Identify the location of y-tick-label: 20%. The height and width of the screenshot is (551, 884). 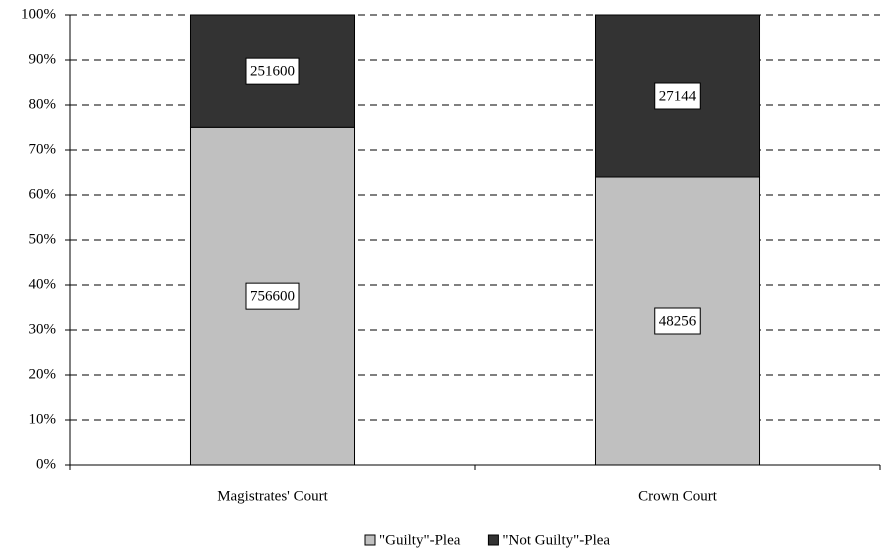
(43, 374).